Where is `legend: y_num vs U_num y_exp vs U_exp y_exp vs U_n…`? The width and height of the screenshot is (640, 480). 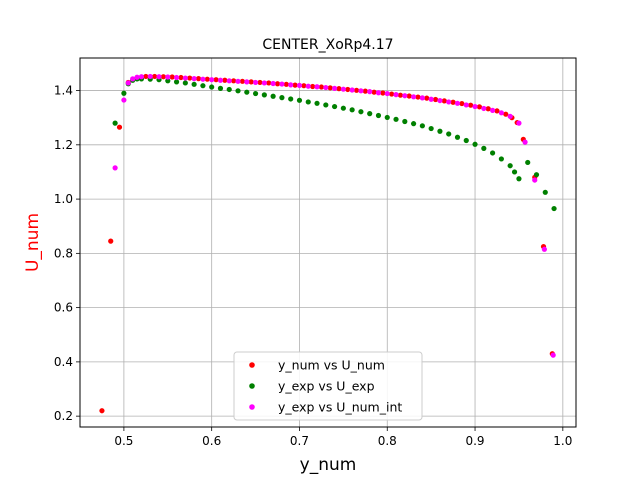
legend: y_num vs U_num y_exp vs U_exp y_exp vs U_n… is located at coordinates (328, 386).